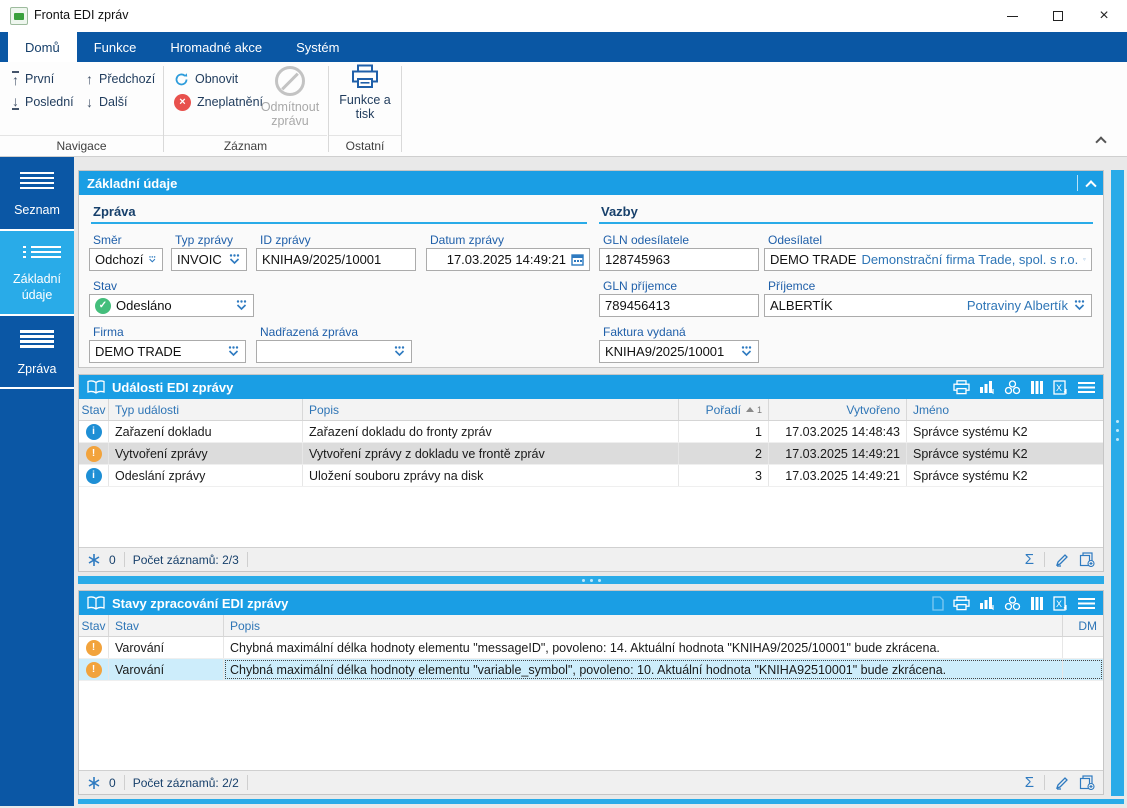 The width and height of the screenshot is (1127, 808). I want to click on close-button: ×, so click(1104, 16).